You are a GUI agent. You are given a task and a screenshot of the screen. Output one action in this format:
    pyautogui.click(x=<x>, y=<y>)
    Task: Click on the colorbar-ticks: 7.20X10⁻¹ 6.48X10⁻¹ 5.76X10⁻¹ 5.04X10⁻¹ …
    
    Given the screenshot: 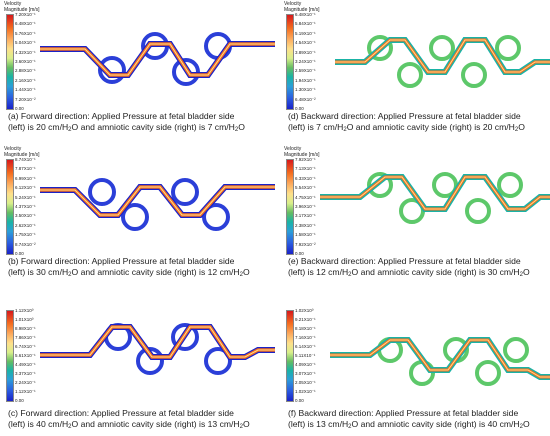 What is the action you would take?
    pyautogui.click(x=40, y=61)
    